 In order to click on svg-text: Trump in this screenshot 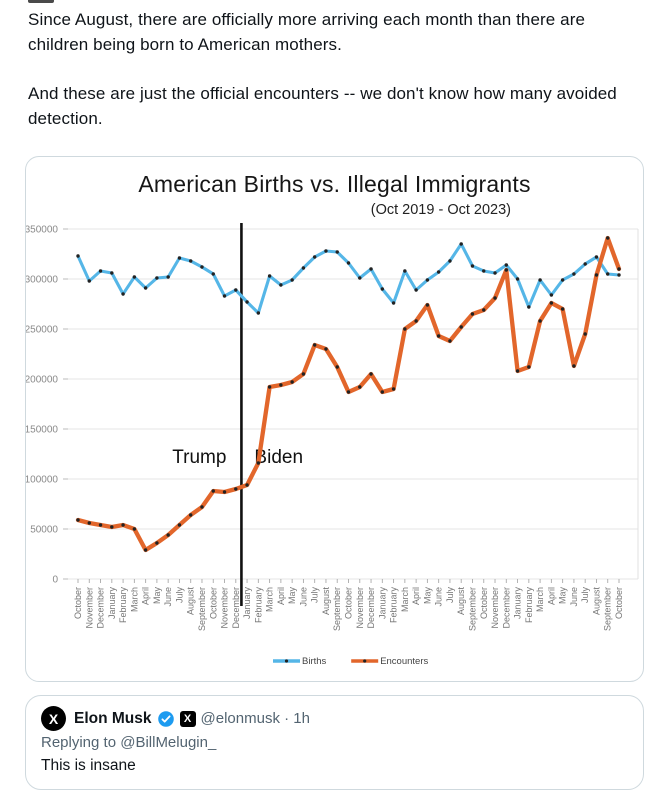, I will do `click(199, 457)`.